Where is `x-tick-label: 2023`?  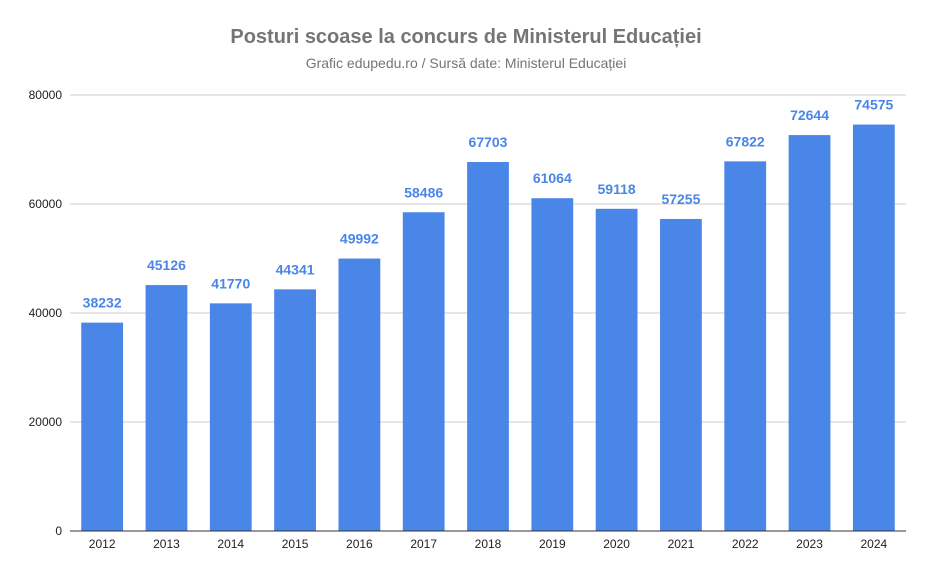 x-tick-label: 2023 is located at coordinates (809, 544).